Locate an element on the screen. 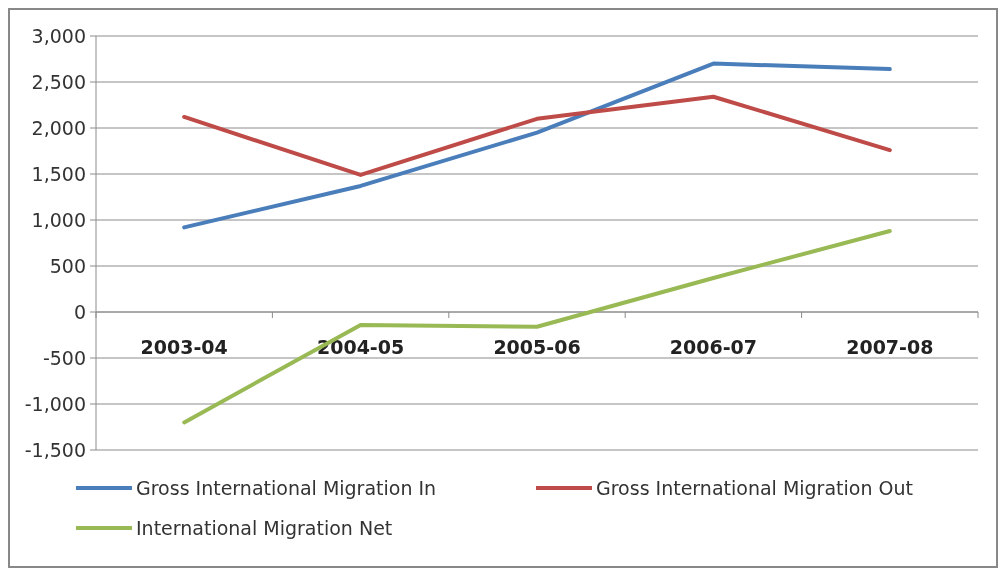 The height and width of the screenshot is (575, 1008). y-tick-label: 1,500 is located at coordinates (58, 173).